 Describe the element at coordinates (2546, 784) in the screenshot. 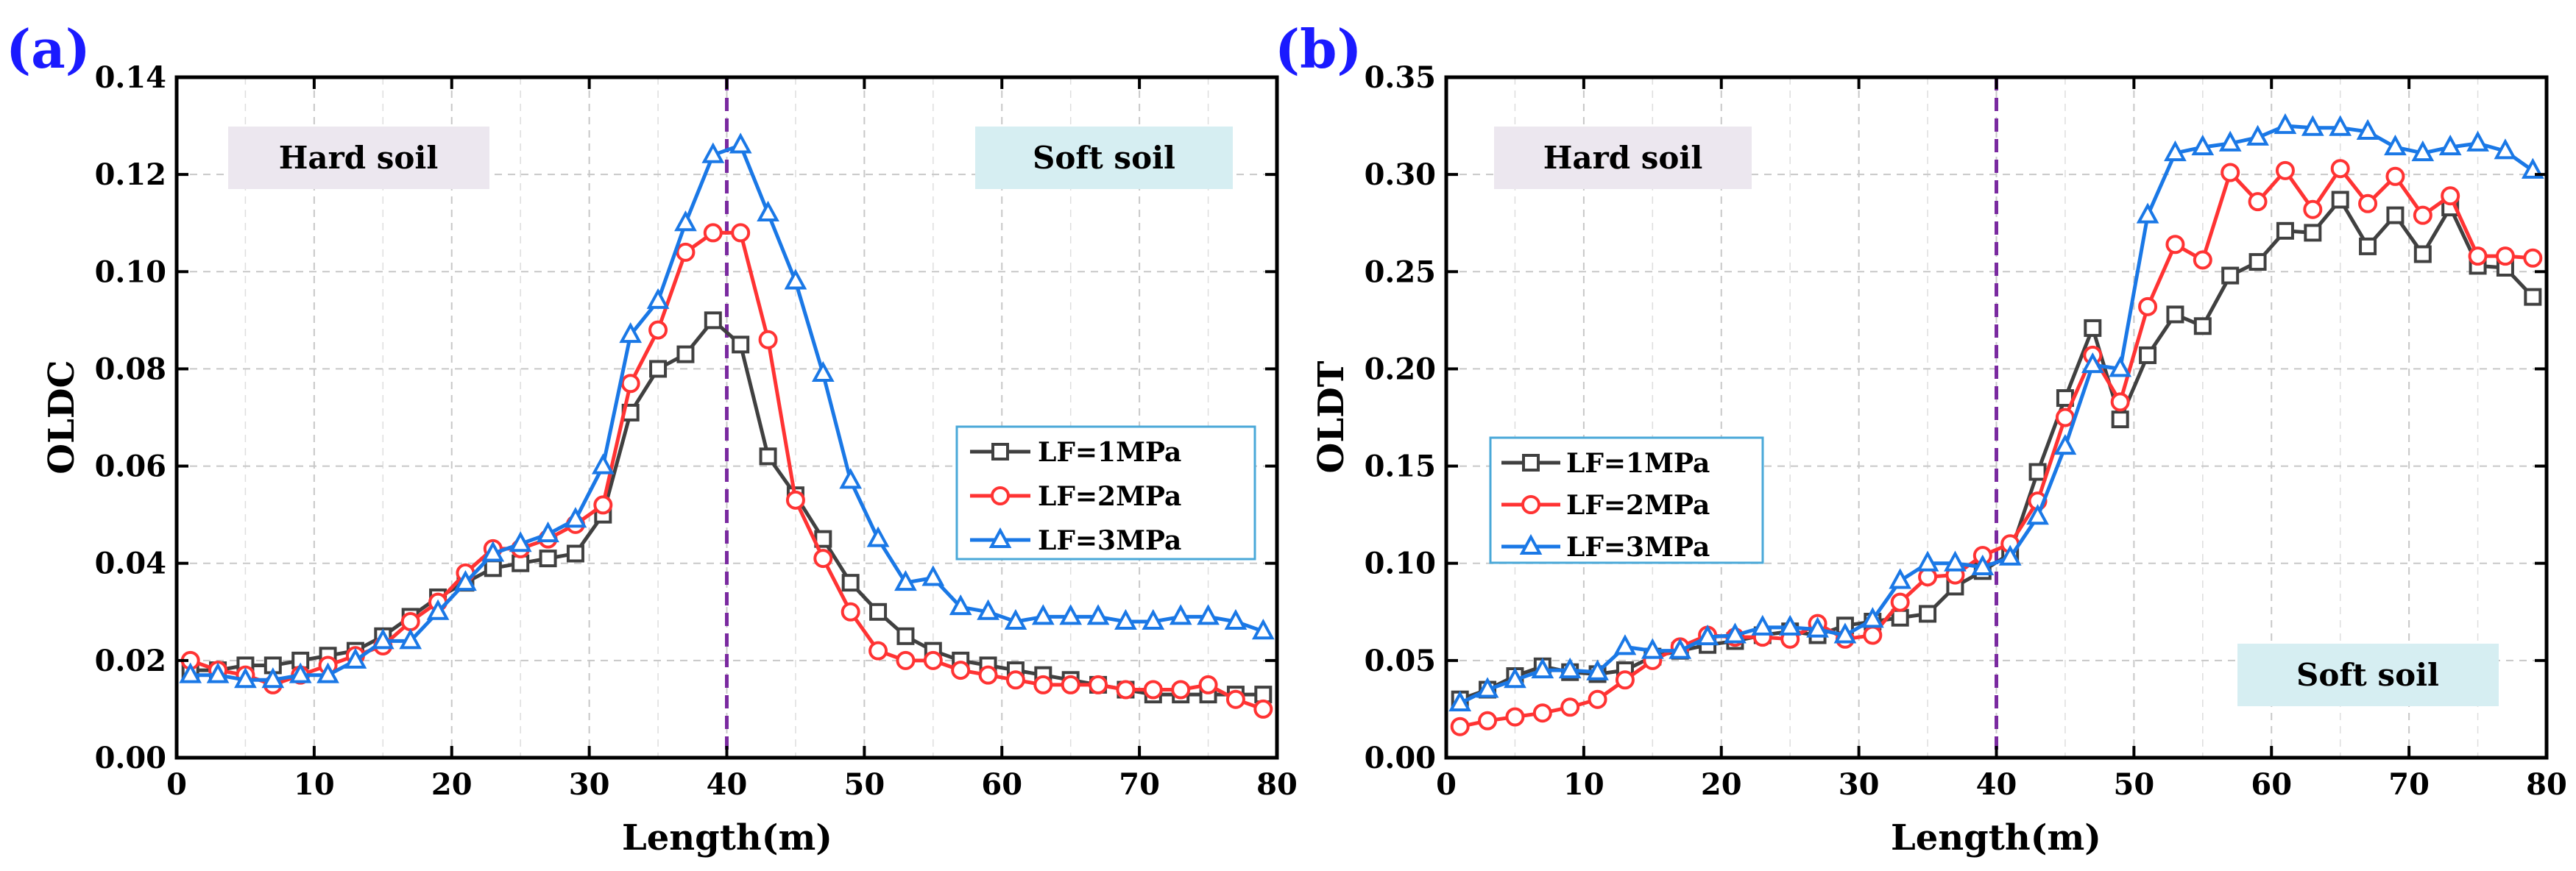

I see `panel-b-x-tick-label: 80` at that location.